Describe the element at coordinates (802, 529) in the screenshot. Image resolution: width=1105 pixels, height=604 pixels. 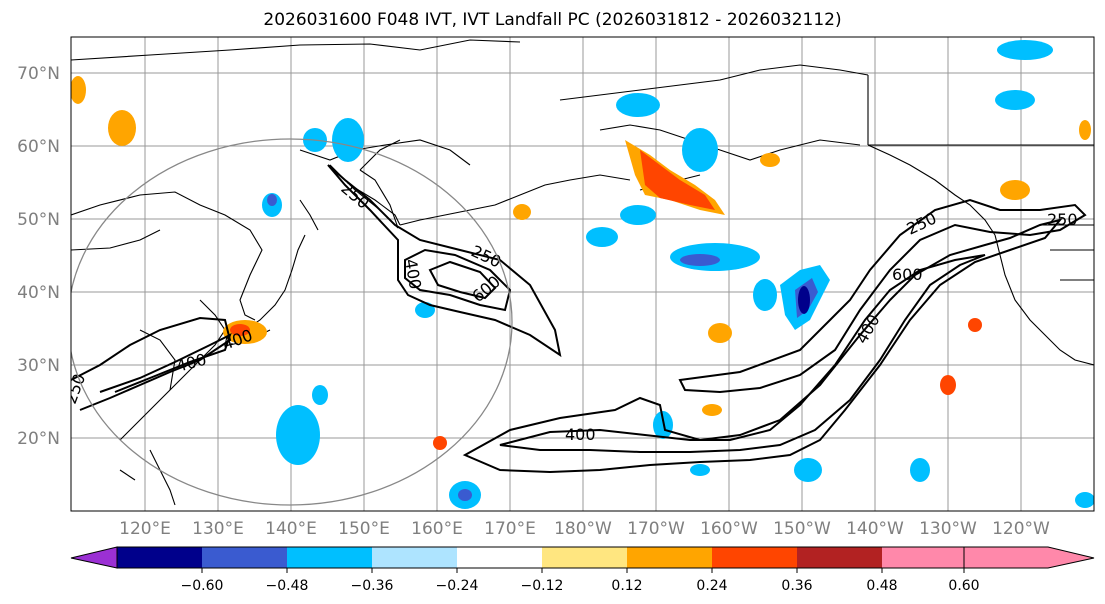
I see `lon-label: 150°W` at that location.